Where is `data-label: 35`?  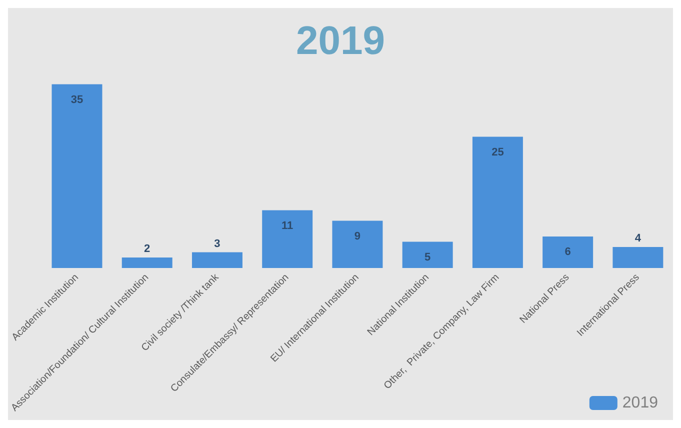 data-label: 35 is located at coordinates (77, 100).